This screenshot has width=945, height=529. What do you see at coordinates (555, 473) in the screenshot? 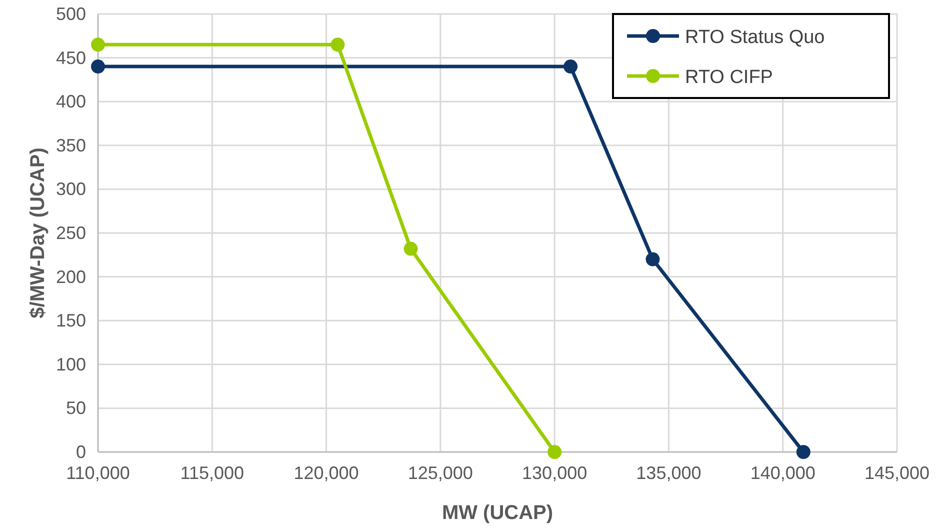
I see `x-tick-label: 130,000` at bounding box center [555, 473].